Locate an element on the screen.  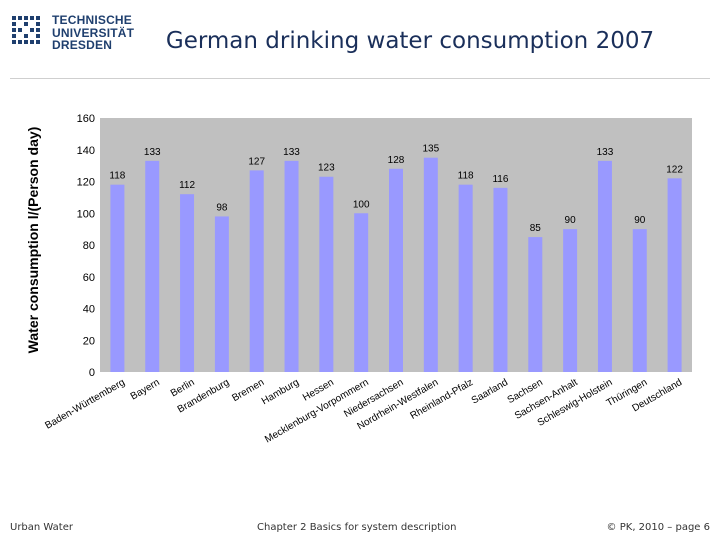
slide-title: German drinking water consumption 2007 is located at coordinates (410, 41).